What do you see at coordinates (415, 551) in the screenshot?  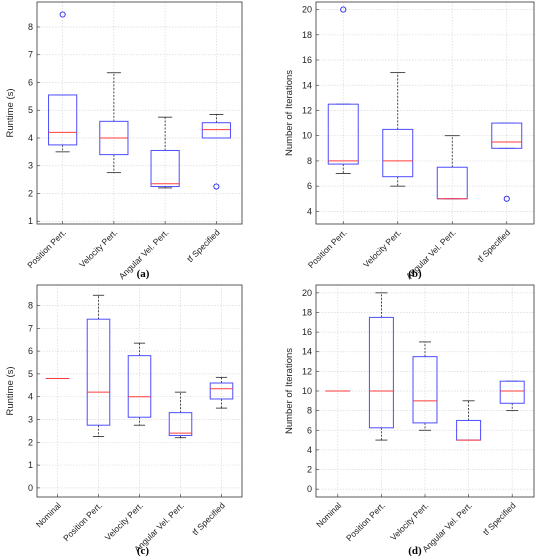 I see `panel-d-caption: (d)` at bounding box center [415, 551].